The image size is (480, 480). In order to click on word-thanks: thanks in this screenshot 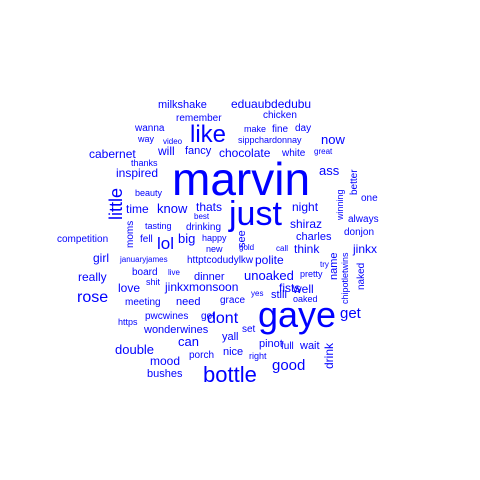, I will do `click(144, 163)`.